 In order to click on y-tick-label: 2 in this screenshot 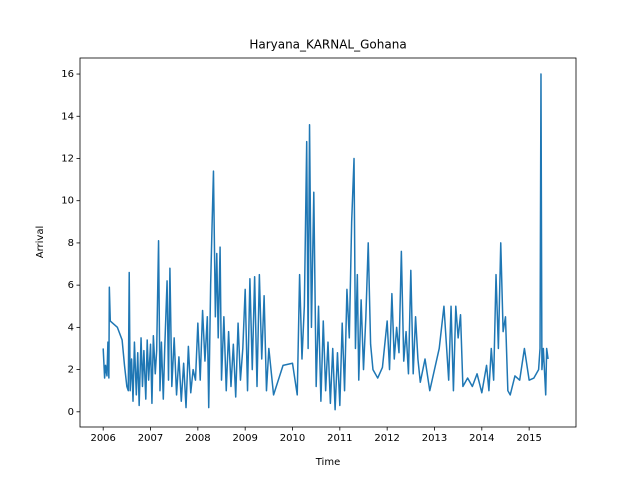, I will do `click(71, 370)`.